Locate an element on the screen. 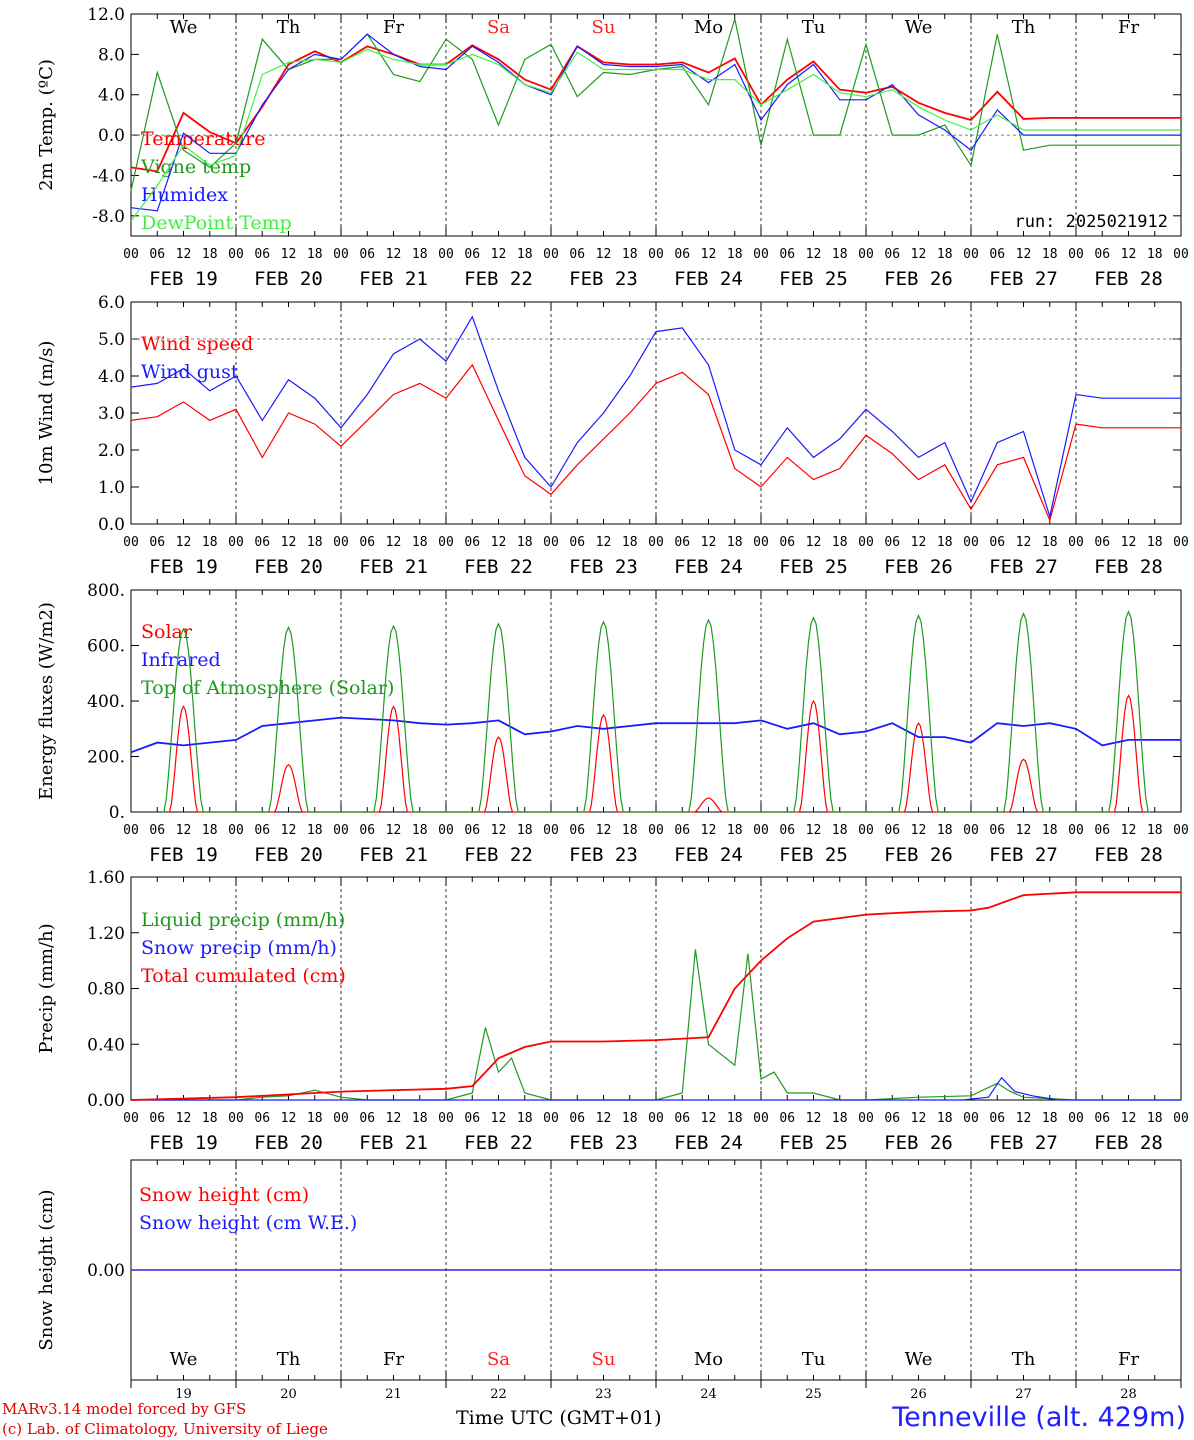  date-number-label: 28 is located at coordinates (1128, 1394).